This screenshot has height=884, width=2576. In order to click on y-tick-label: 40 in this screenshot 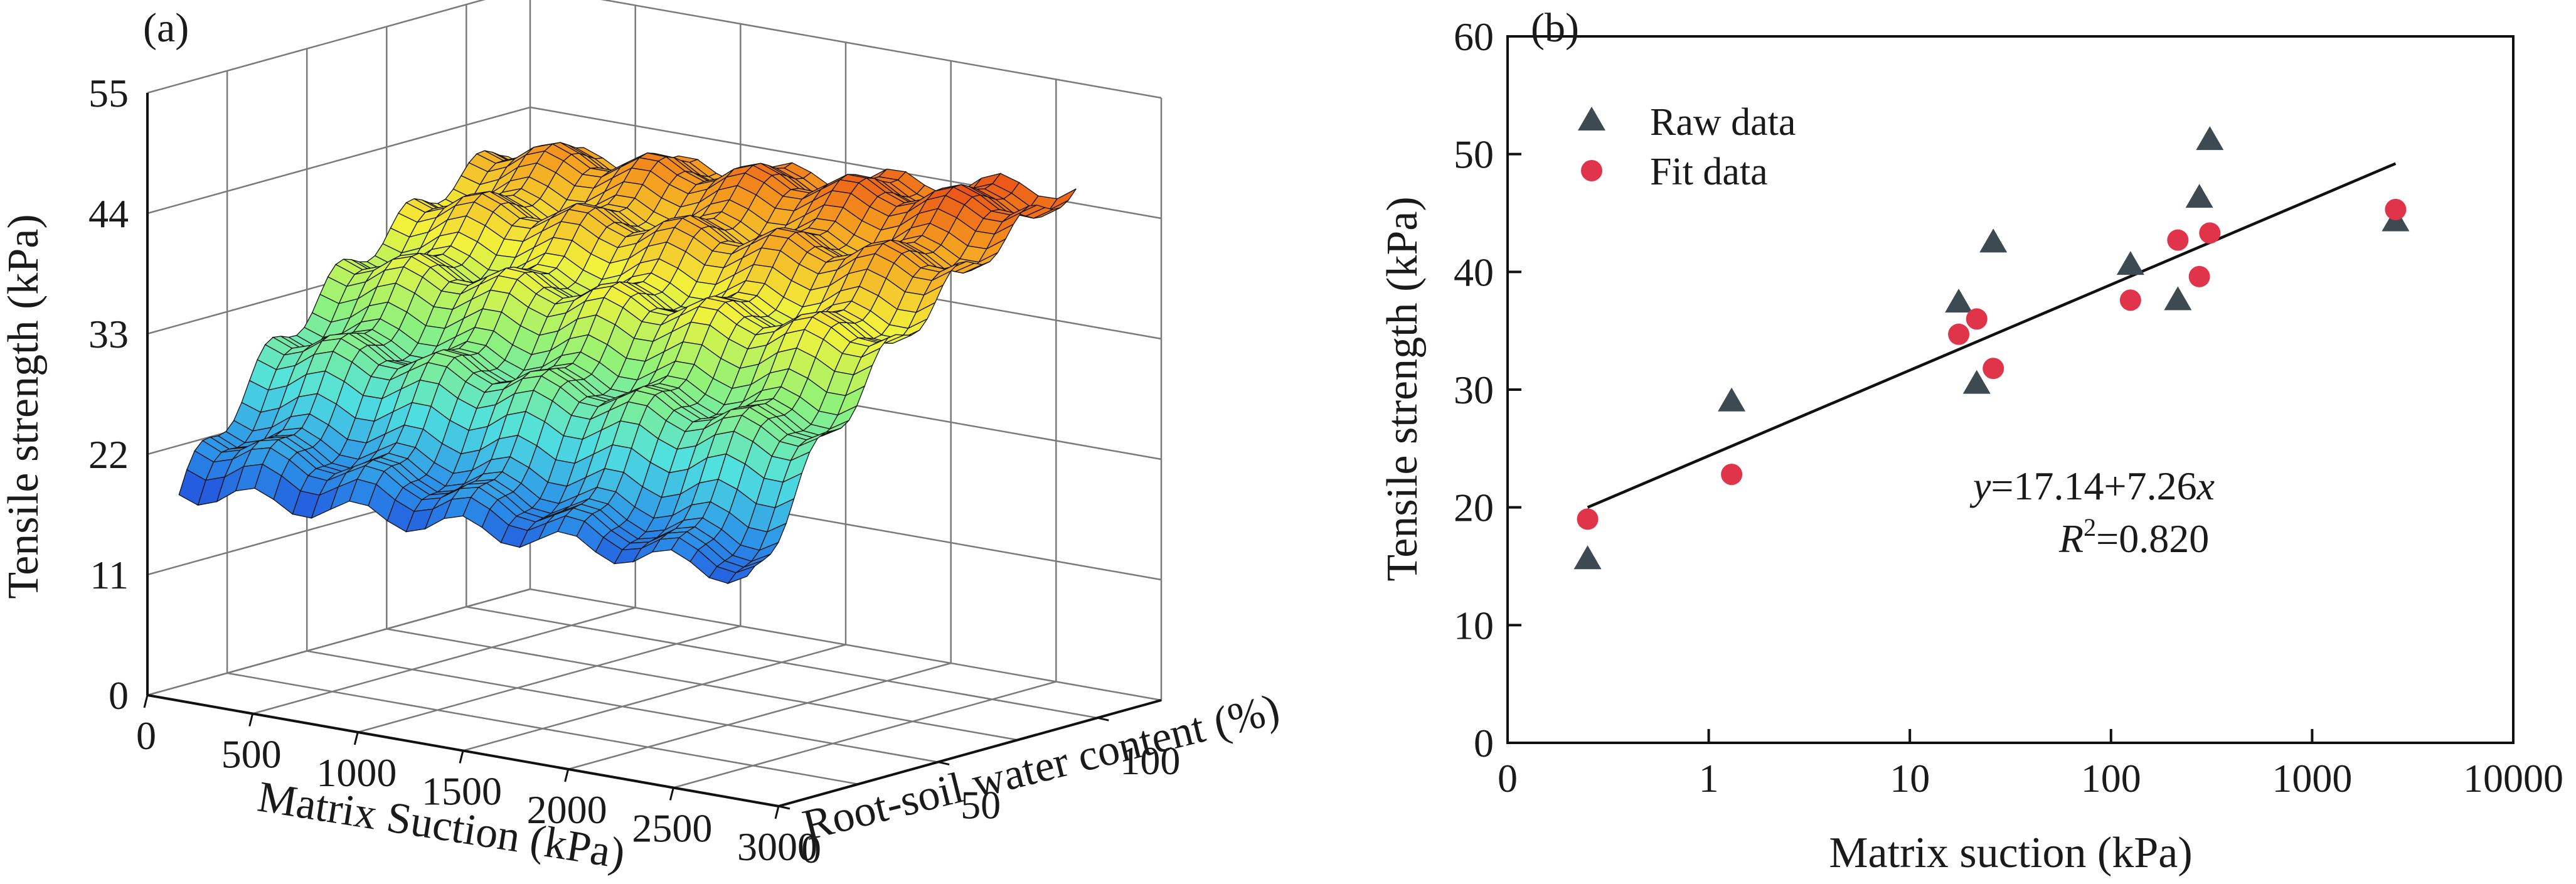, I will do `click(1474, 272)`.